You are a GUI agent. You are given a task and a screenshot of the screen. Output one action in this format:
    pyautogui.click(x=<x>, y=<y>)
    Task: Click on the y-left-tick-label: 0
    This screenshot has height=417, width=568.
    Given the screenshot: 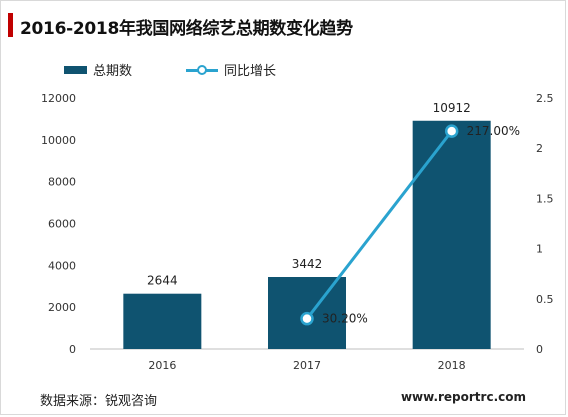 What is the action you would take?
    pyautogui.click(x=72, y=349)
    